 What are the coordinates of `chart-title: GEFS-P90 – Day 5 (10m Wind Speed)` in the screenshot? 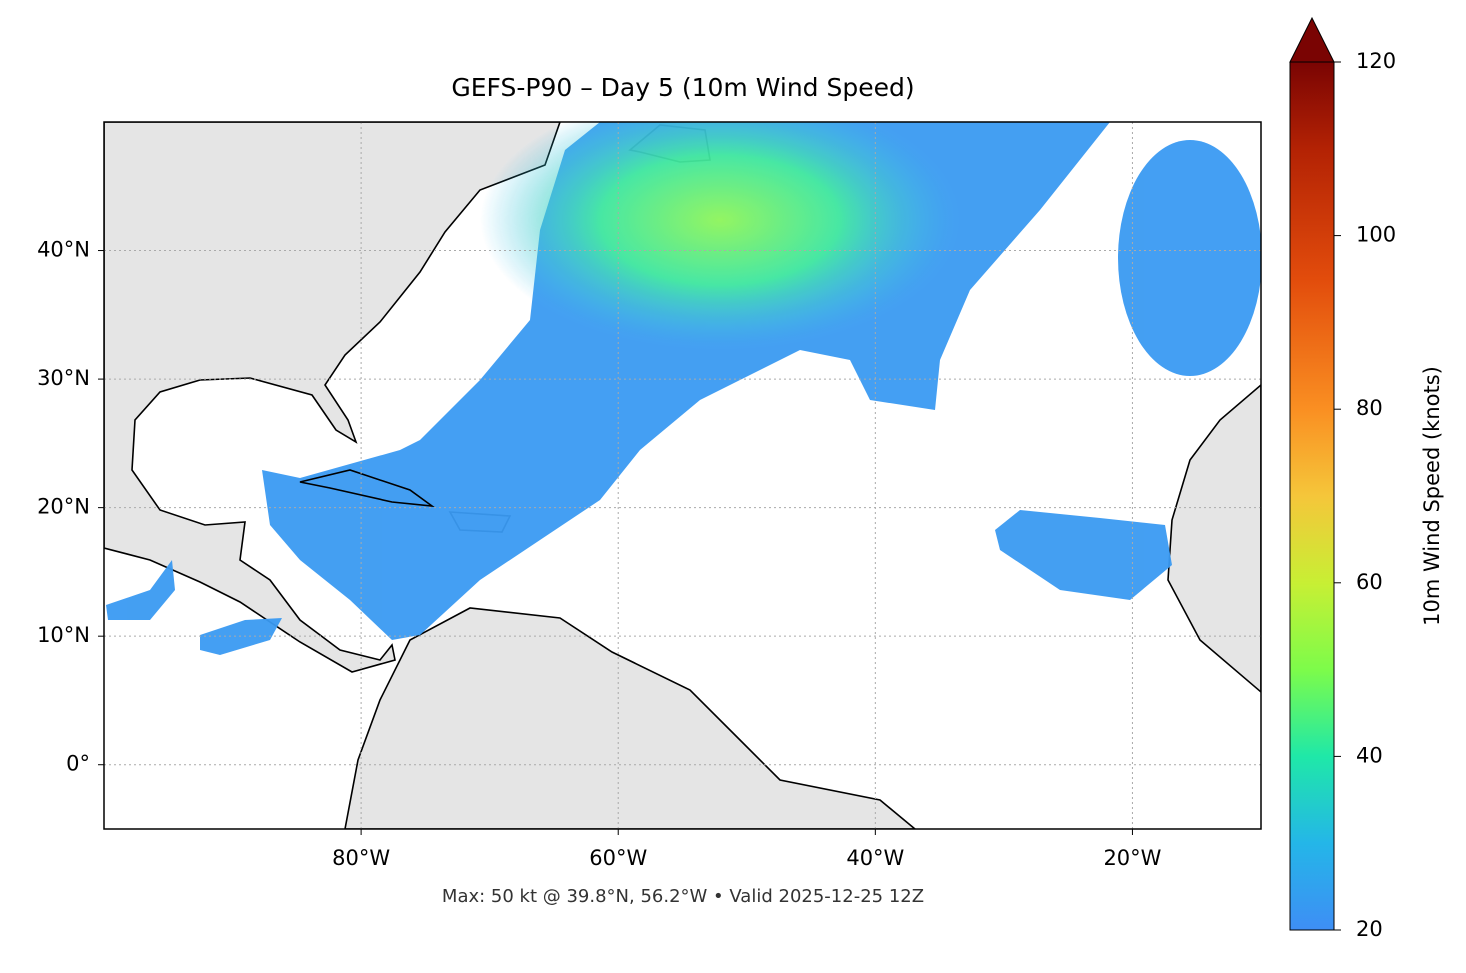 It's located at (682, 87).